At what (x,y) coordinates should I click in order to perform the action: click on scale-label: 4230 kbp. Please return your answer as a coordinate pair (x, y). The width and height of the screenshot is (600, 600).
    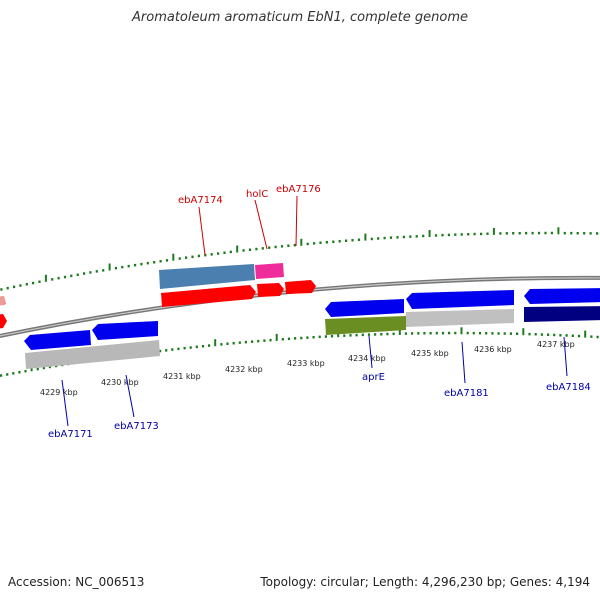
    Looking at the image, I should click on (120, 382).